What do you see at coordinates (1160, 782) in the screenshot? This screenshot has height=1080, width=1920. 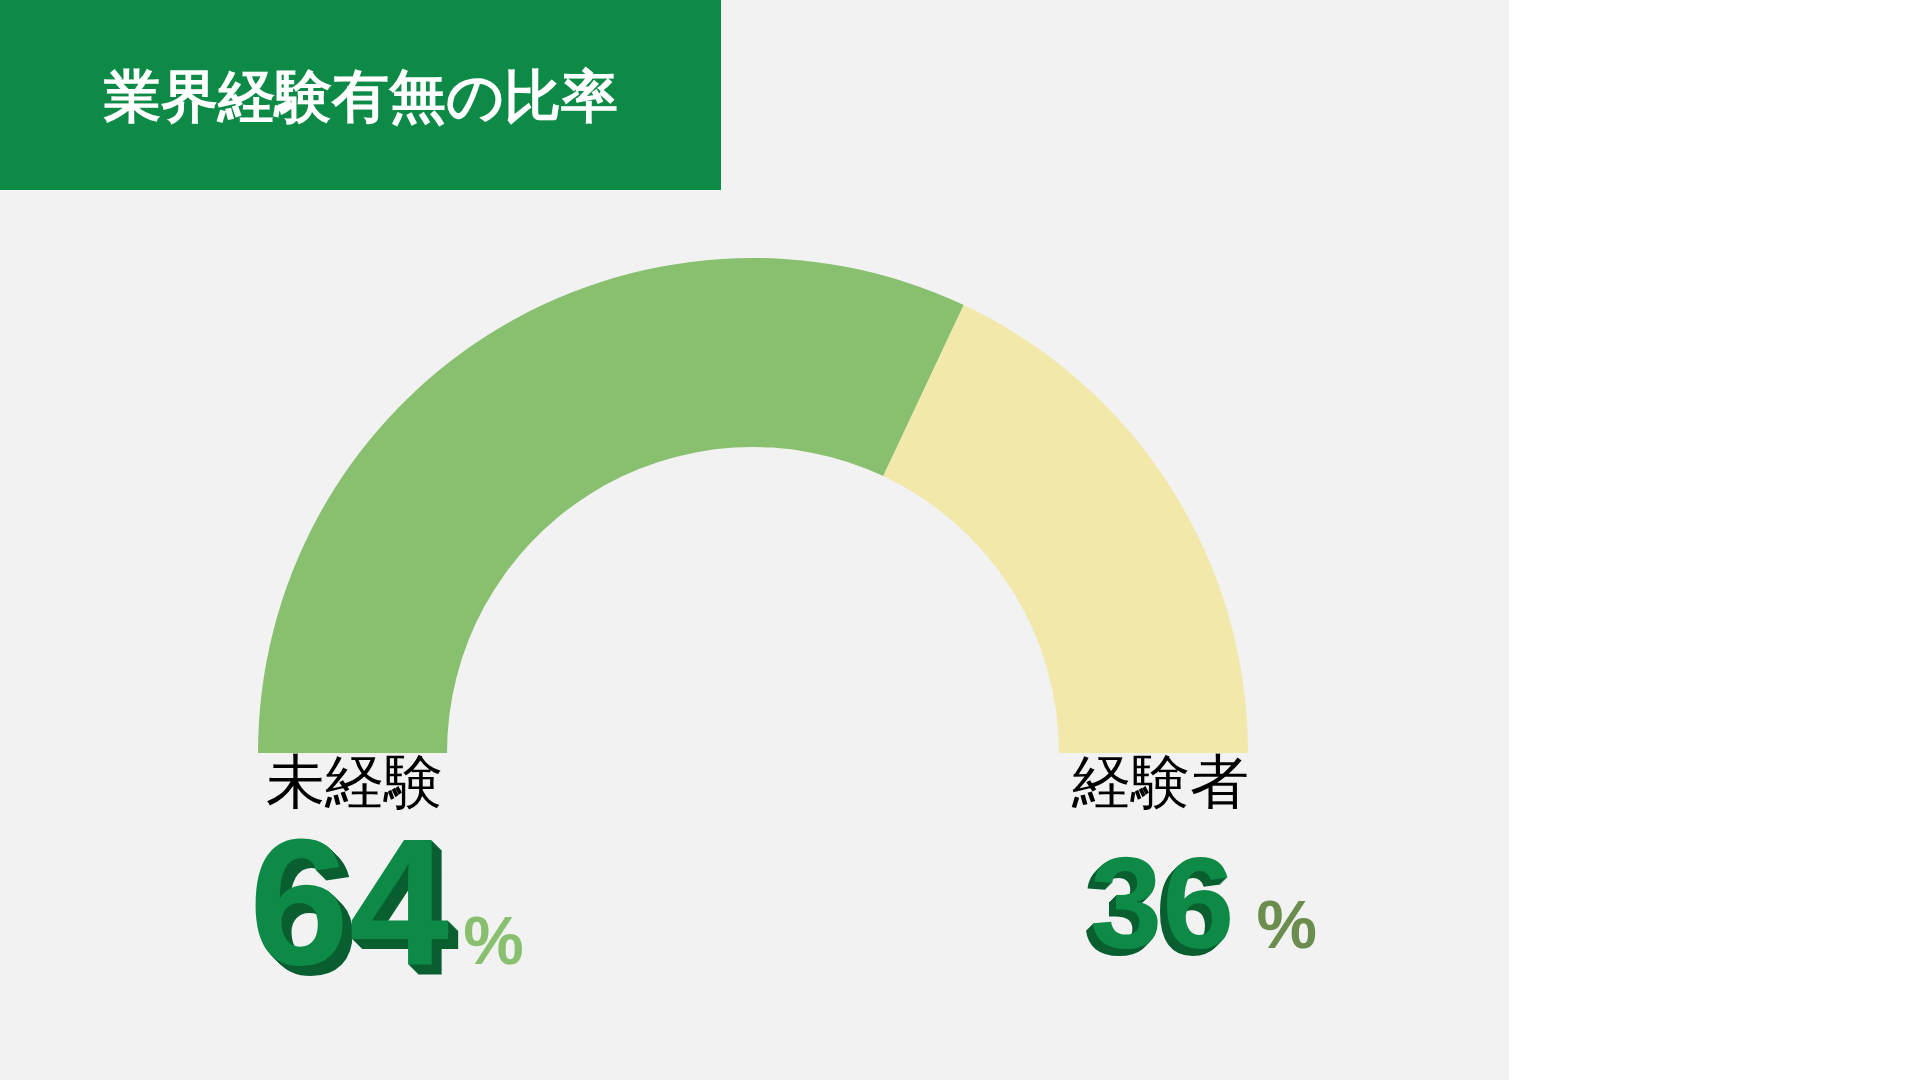 I see `slice-label: 経験者` at bounding box center [1160, 782].